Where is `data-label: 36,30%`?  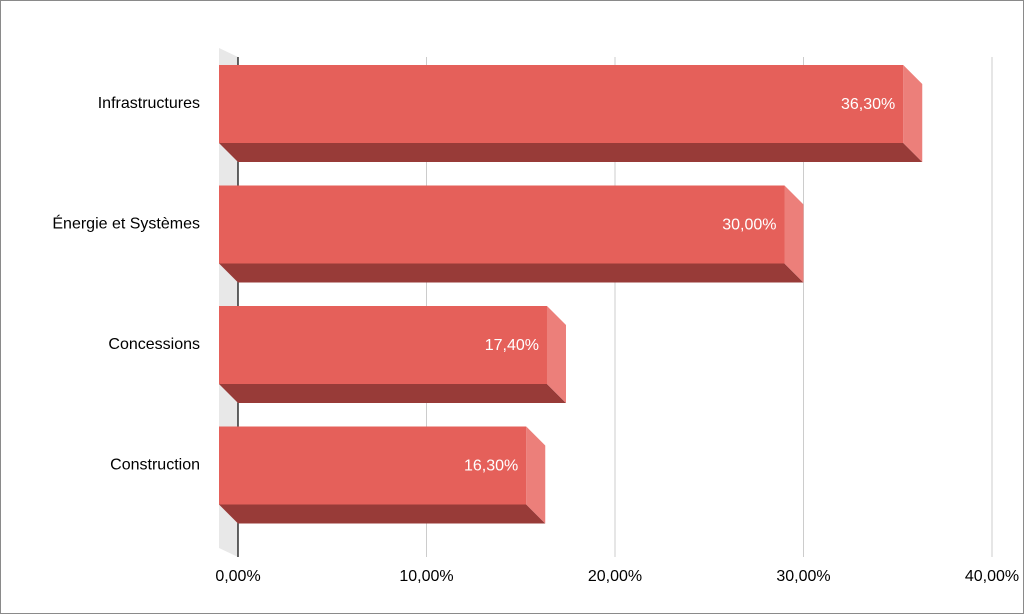 data-label: 36,30% is located at coordinates (868, 104).